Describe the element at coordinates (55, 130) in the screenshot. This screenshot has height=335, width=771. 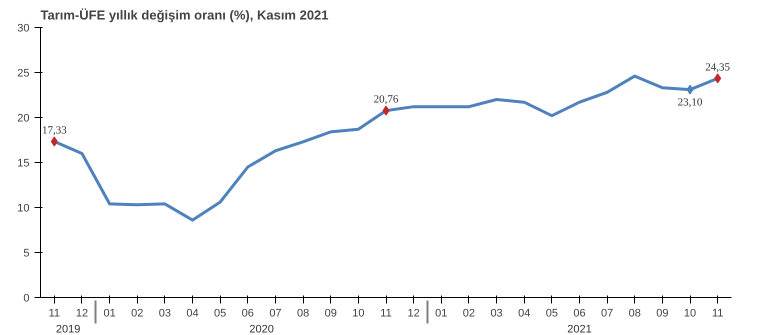
I see `data-label: 17,33` at that location.